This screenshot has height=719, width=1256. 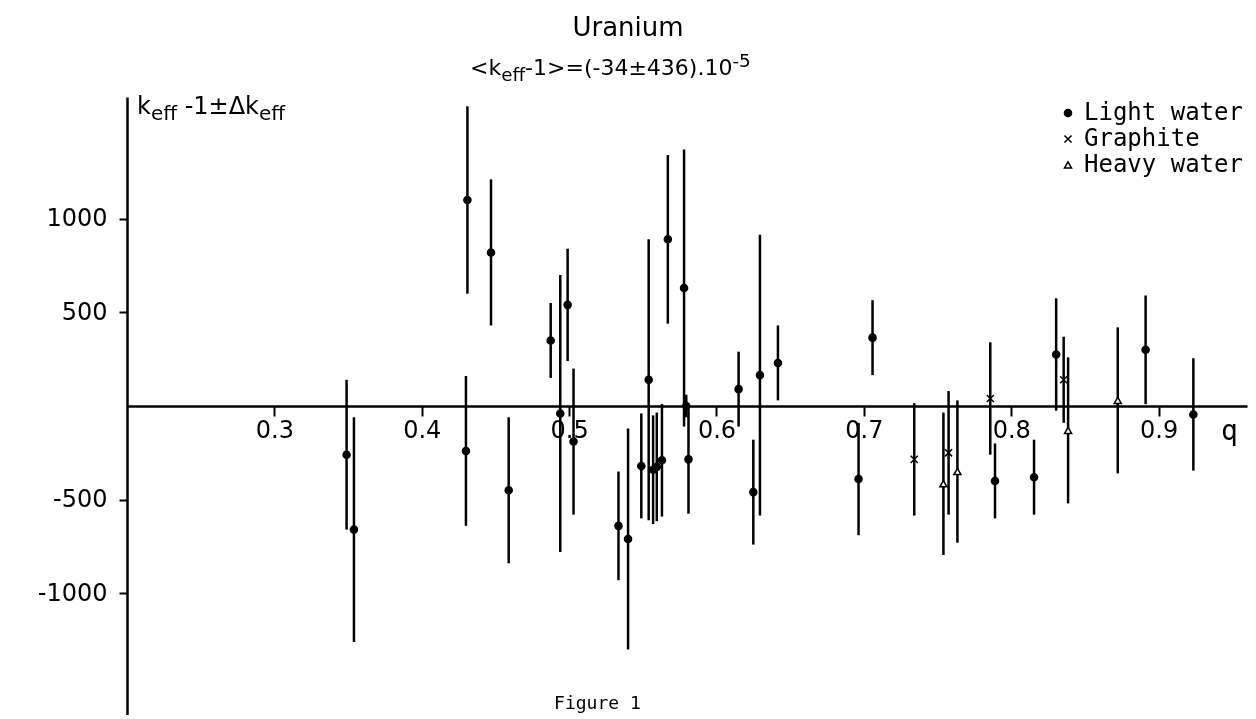 I want to click on x-tick-label: 0.8, so click(x=1011, y=429).